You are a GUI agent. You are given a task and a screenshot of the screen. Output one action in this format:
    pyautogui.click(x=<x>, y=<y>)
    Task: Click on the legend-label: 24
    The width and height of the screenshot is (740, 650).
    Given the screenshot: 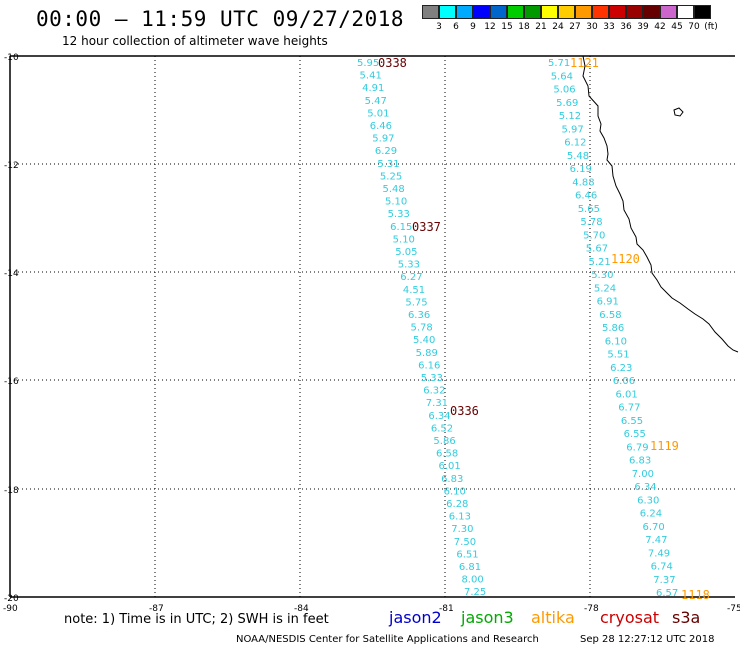 What is the action you would take?
    pyautogui.click(x=558, y=27)
    